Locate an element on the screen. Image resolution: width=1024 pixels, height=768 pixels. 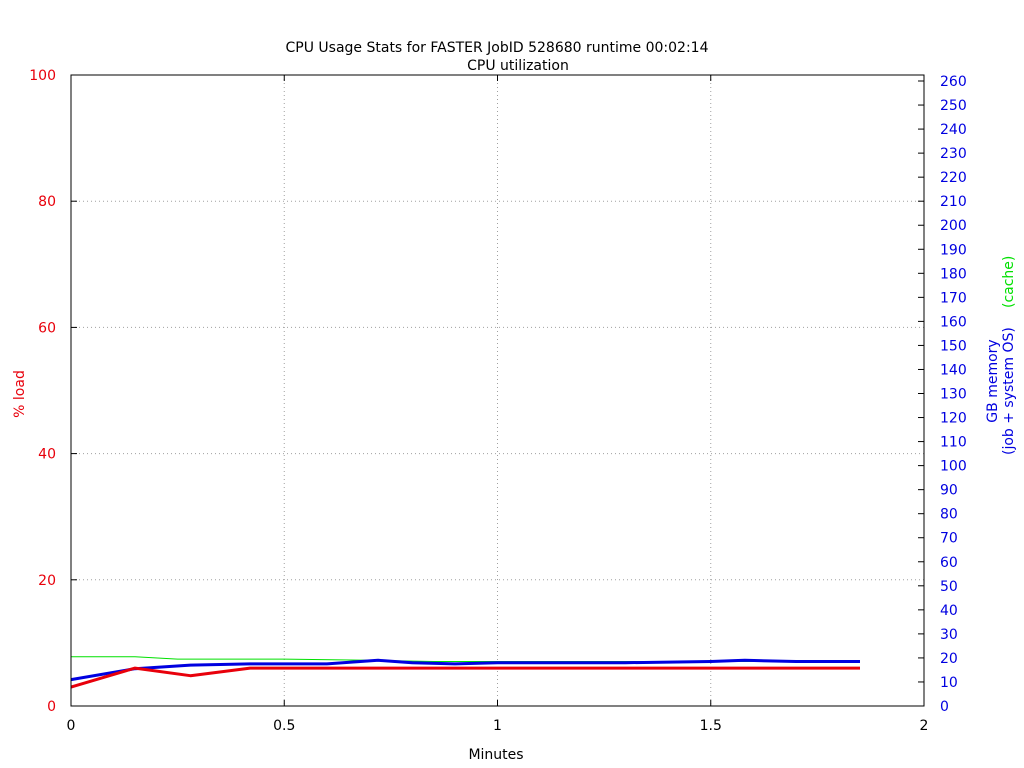
y2-tick-label: 210 is located at coordinates (953, 202).